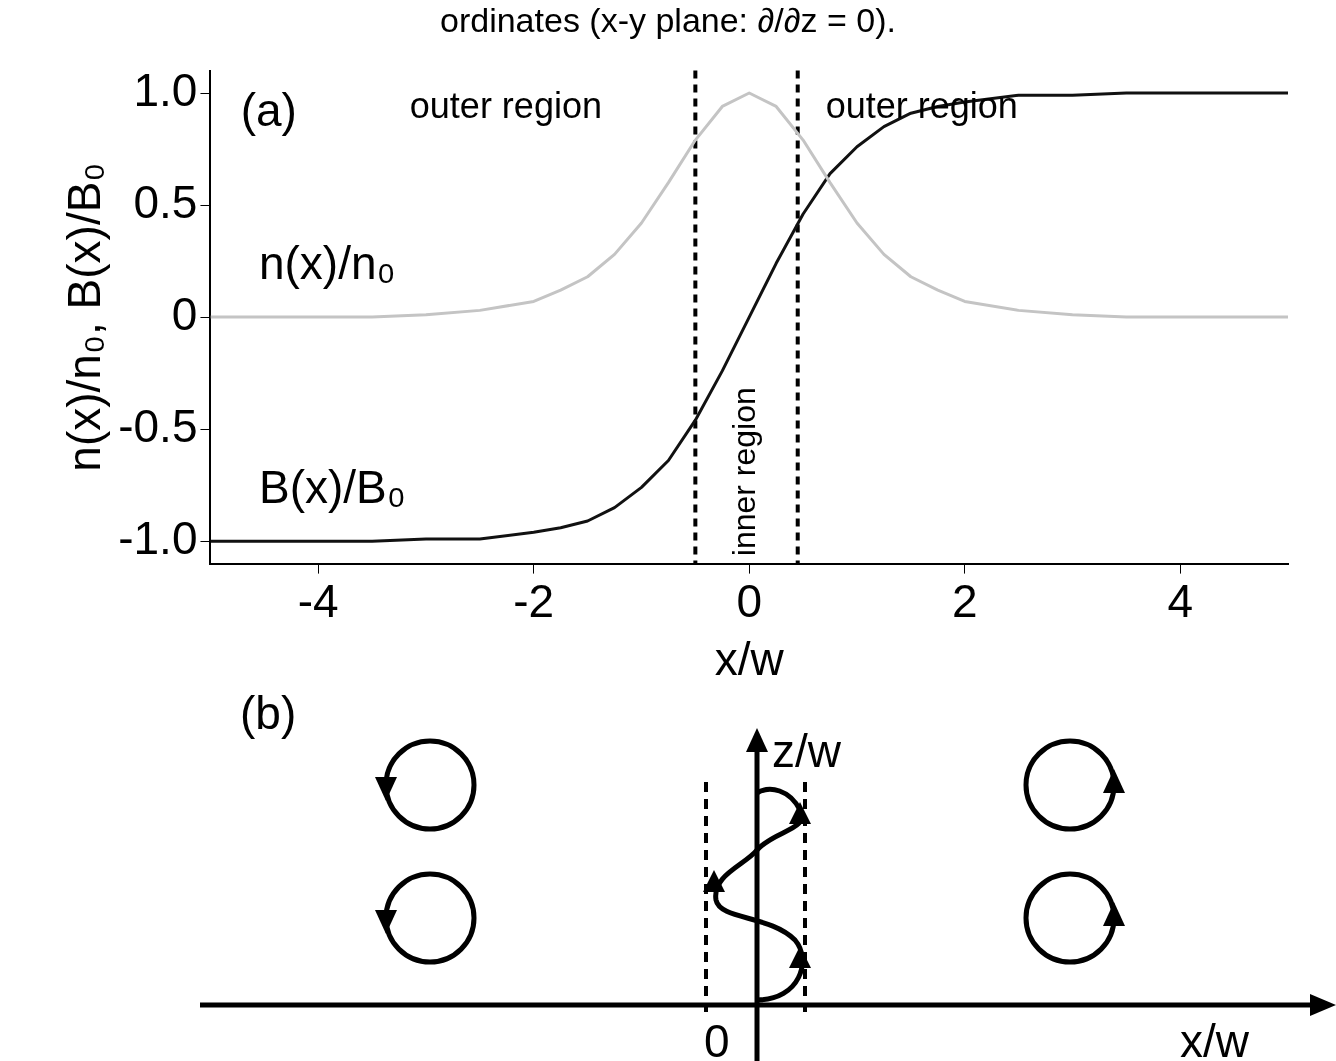 The height and width of the screenshot is (1061, 1336). I want to click on text: x/w, so click(1214, 1038).